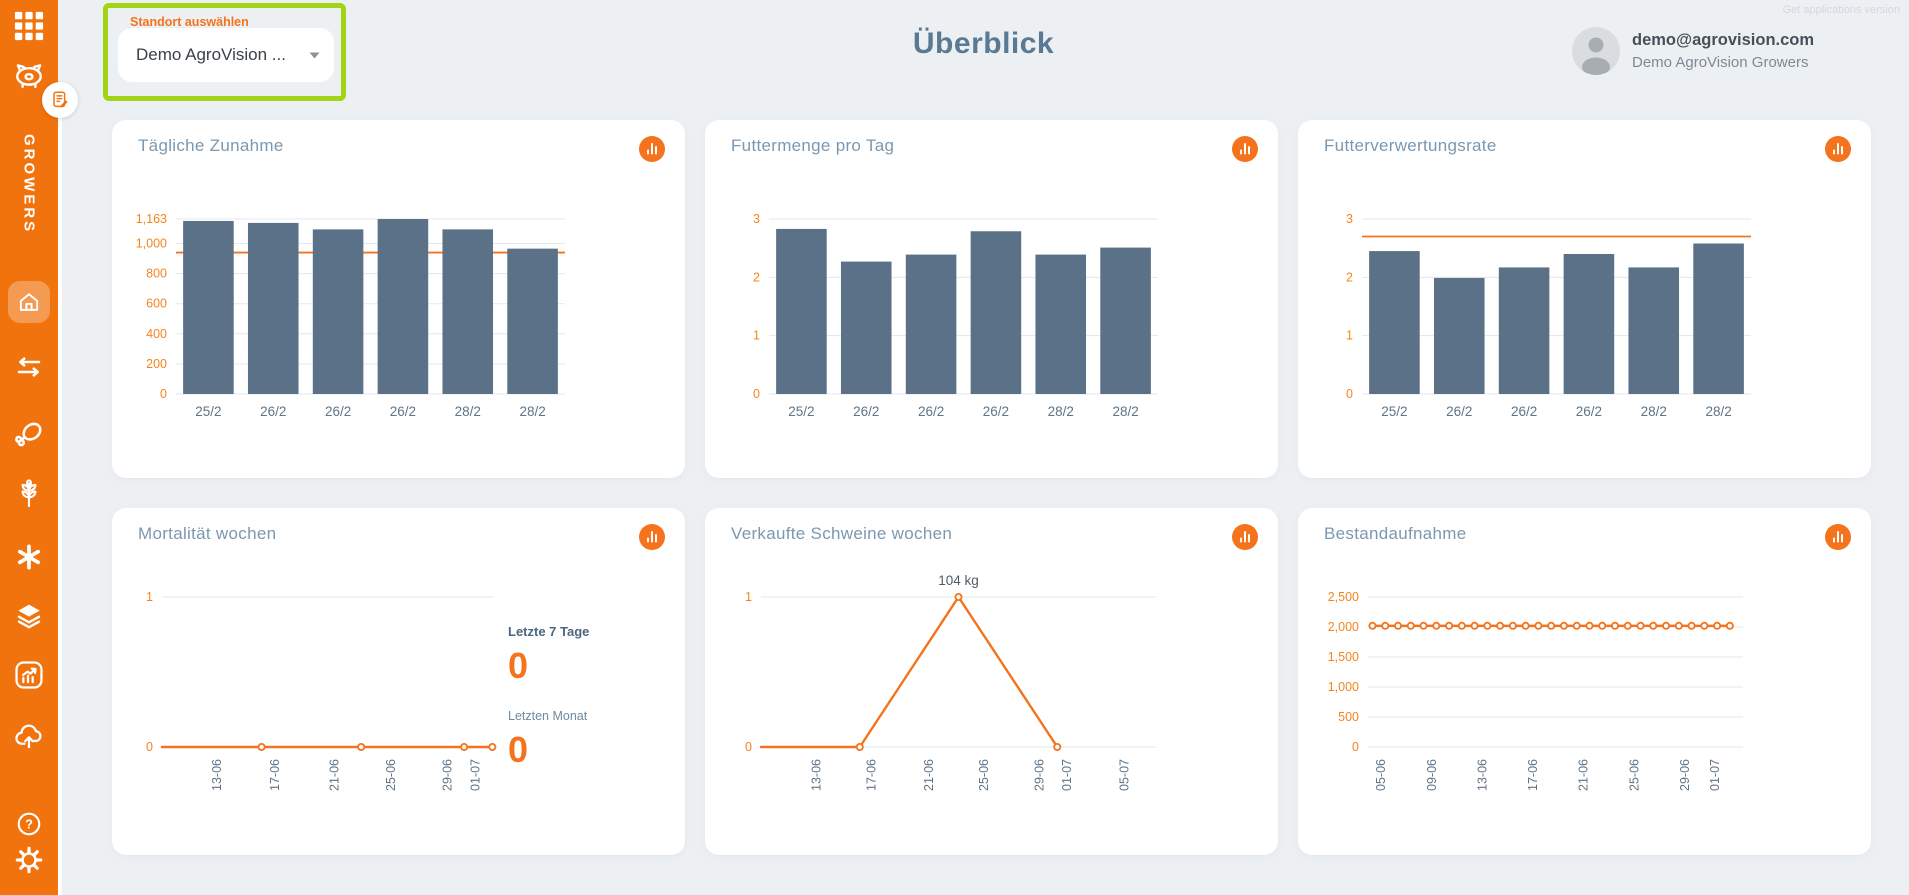 The width and height of the screenshot is (1909, 895). I want to click on svg-text: 600, so click(156, 304).